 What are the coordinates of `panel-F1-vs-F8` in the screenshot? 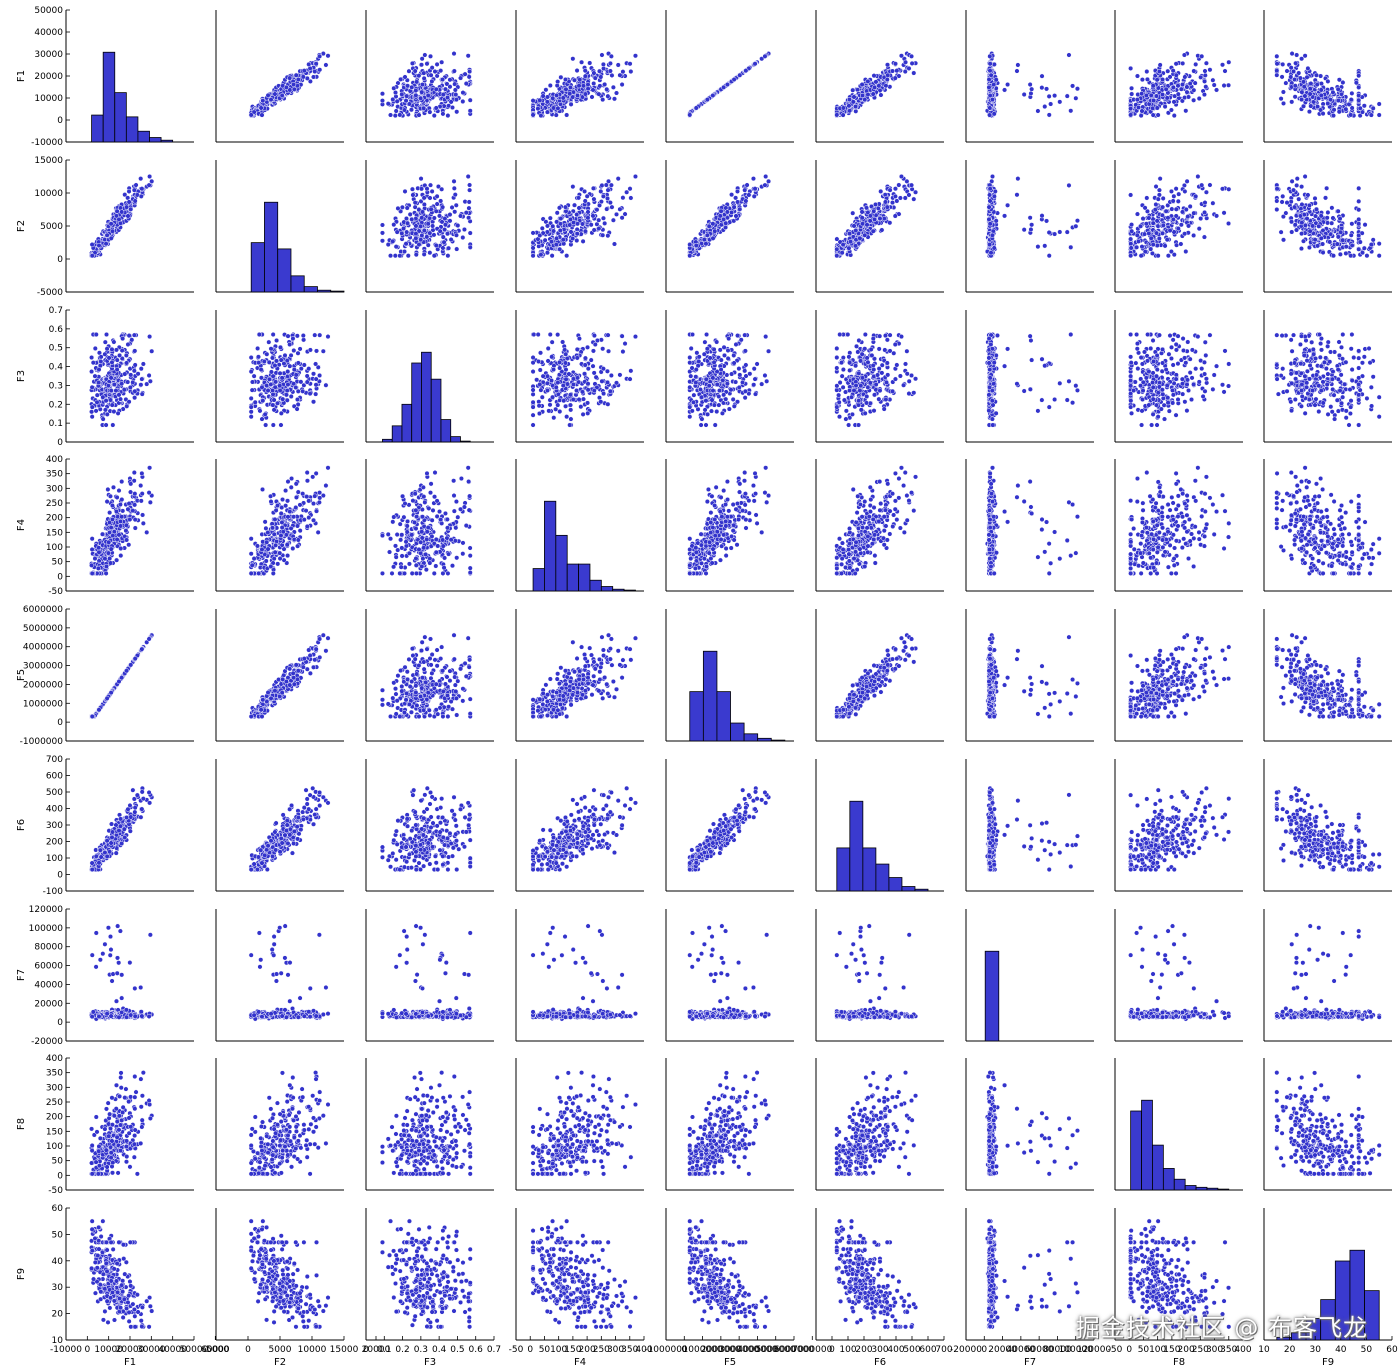 It's located at (1179, 76).